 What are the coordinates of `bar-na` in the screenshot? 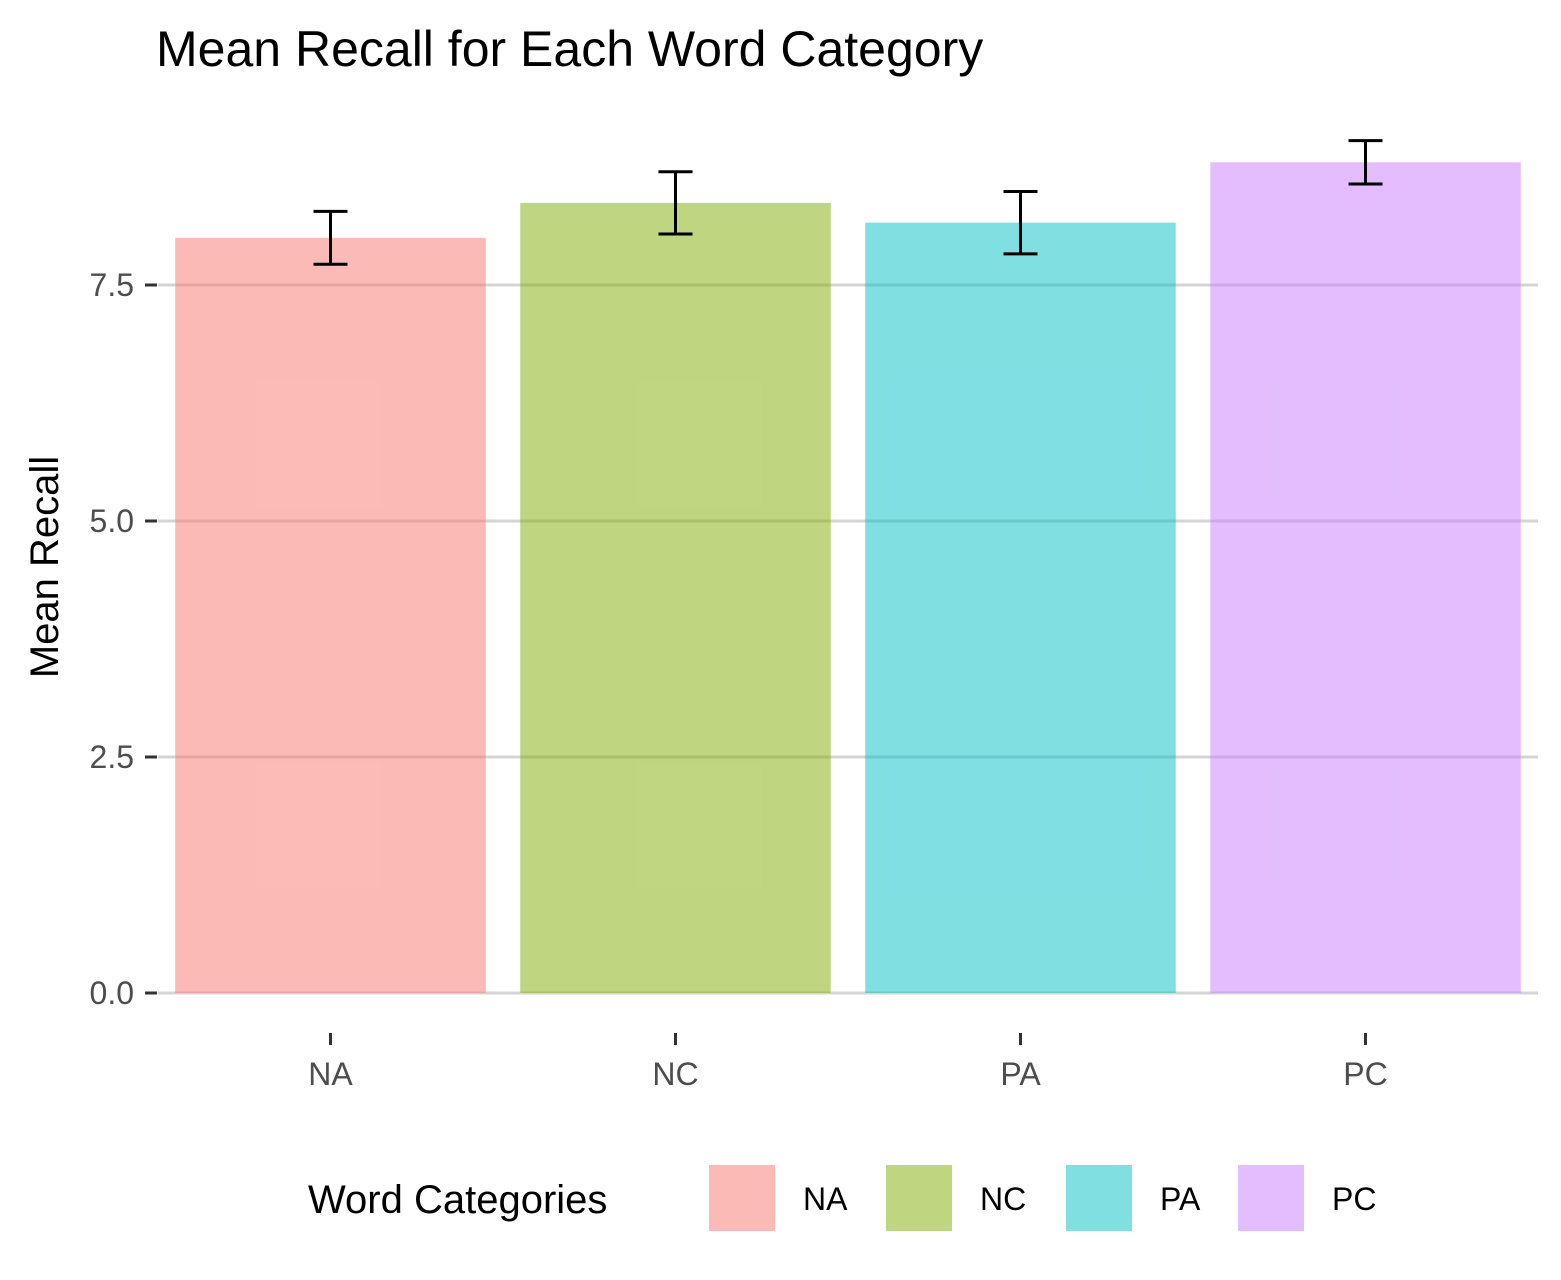 It's located at (330, 615).